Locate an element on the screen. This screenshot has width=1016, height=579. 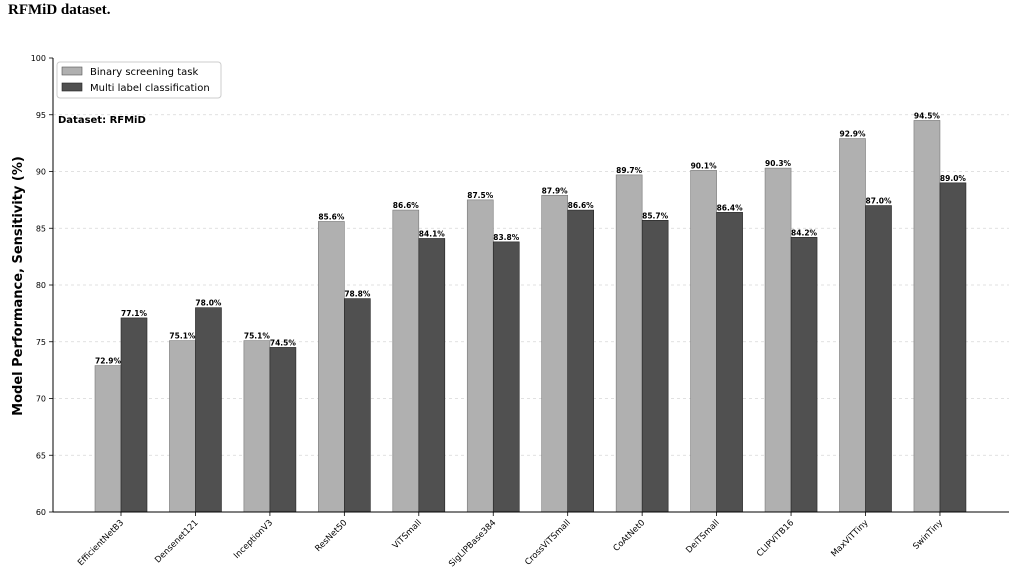
y-tick-label: 90 is located at coordinates (41, 172).